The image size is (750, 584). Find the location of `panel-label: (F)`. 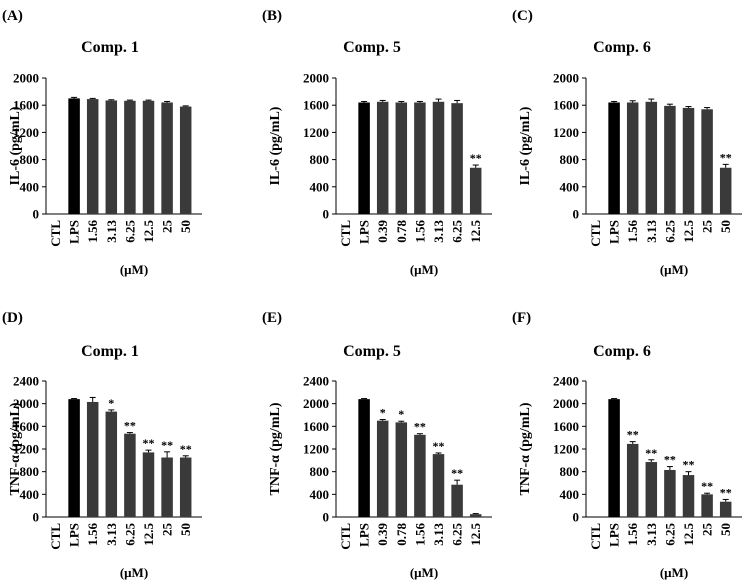

panel-label: (F) is located at coordinates (521, 318).